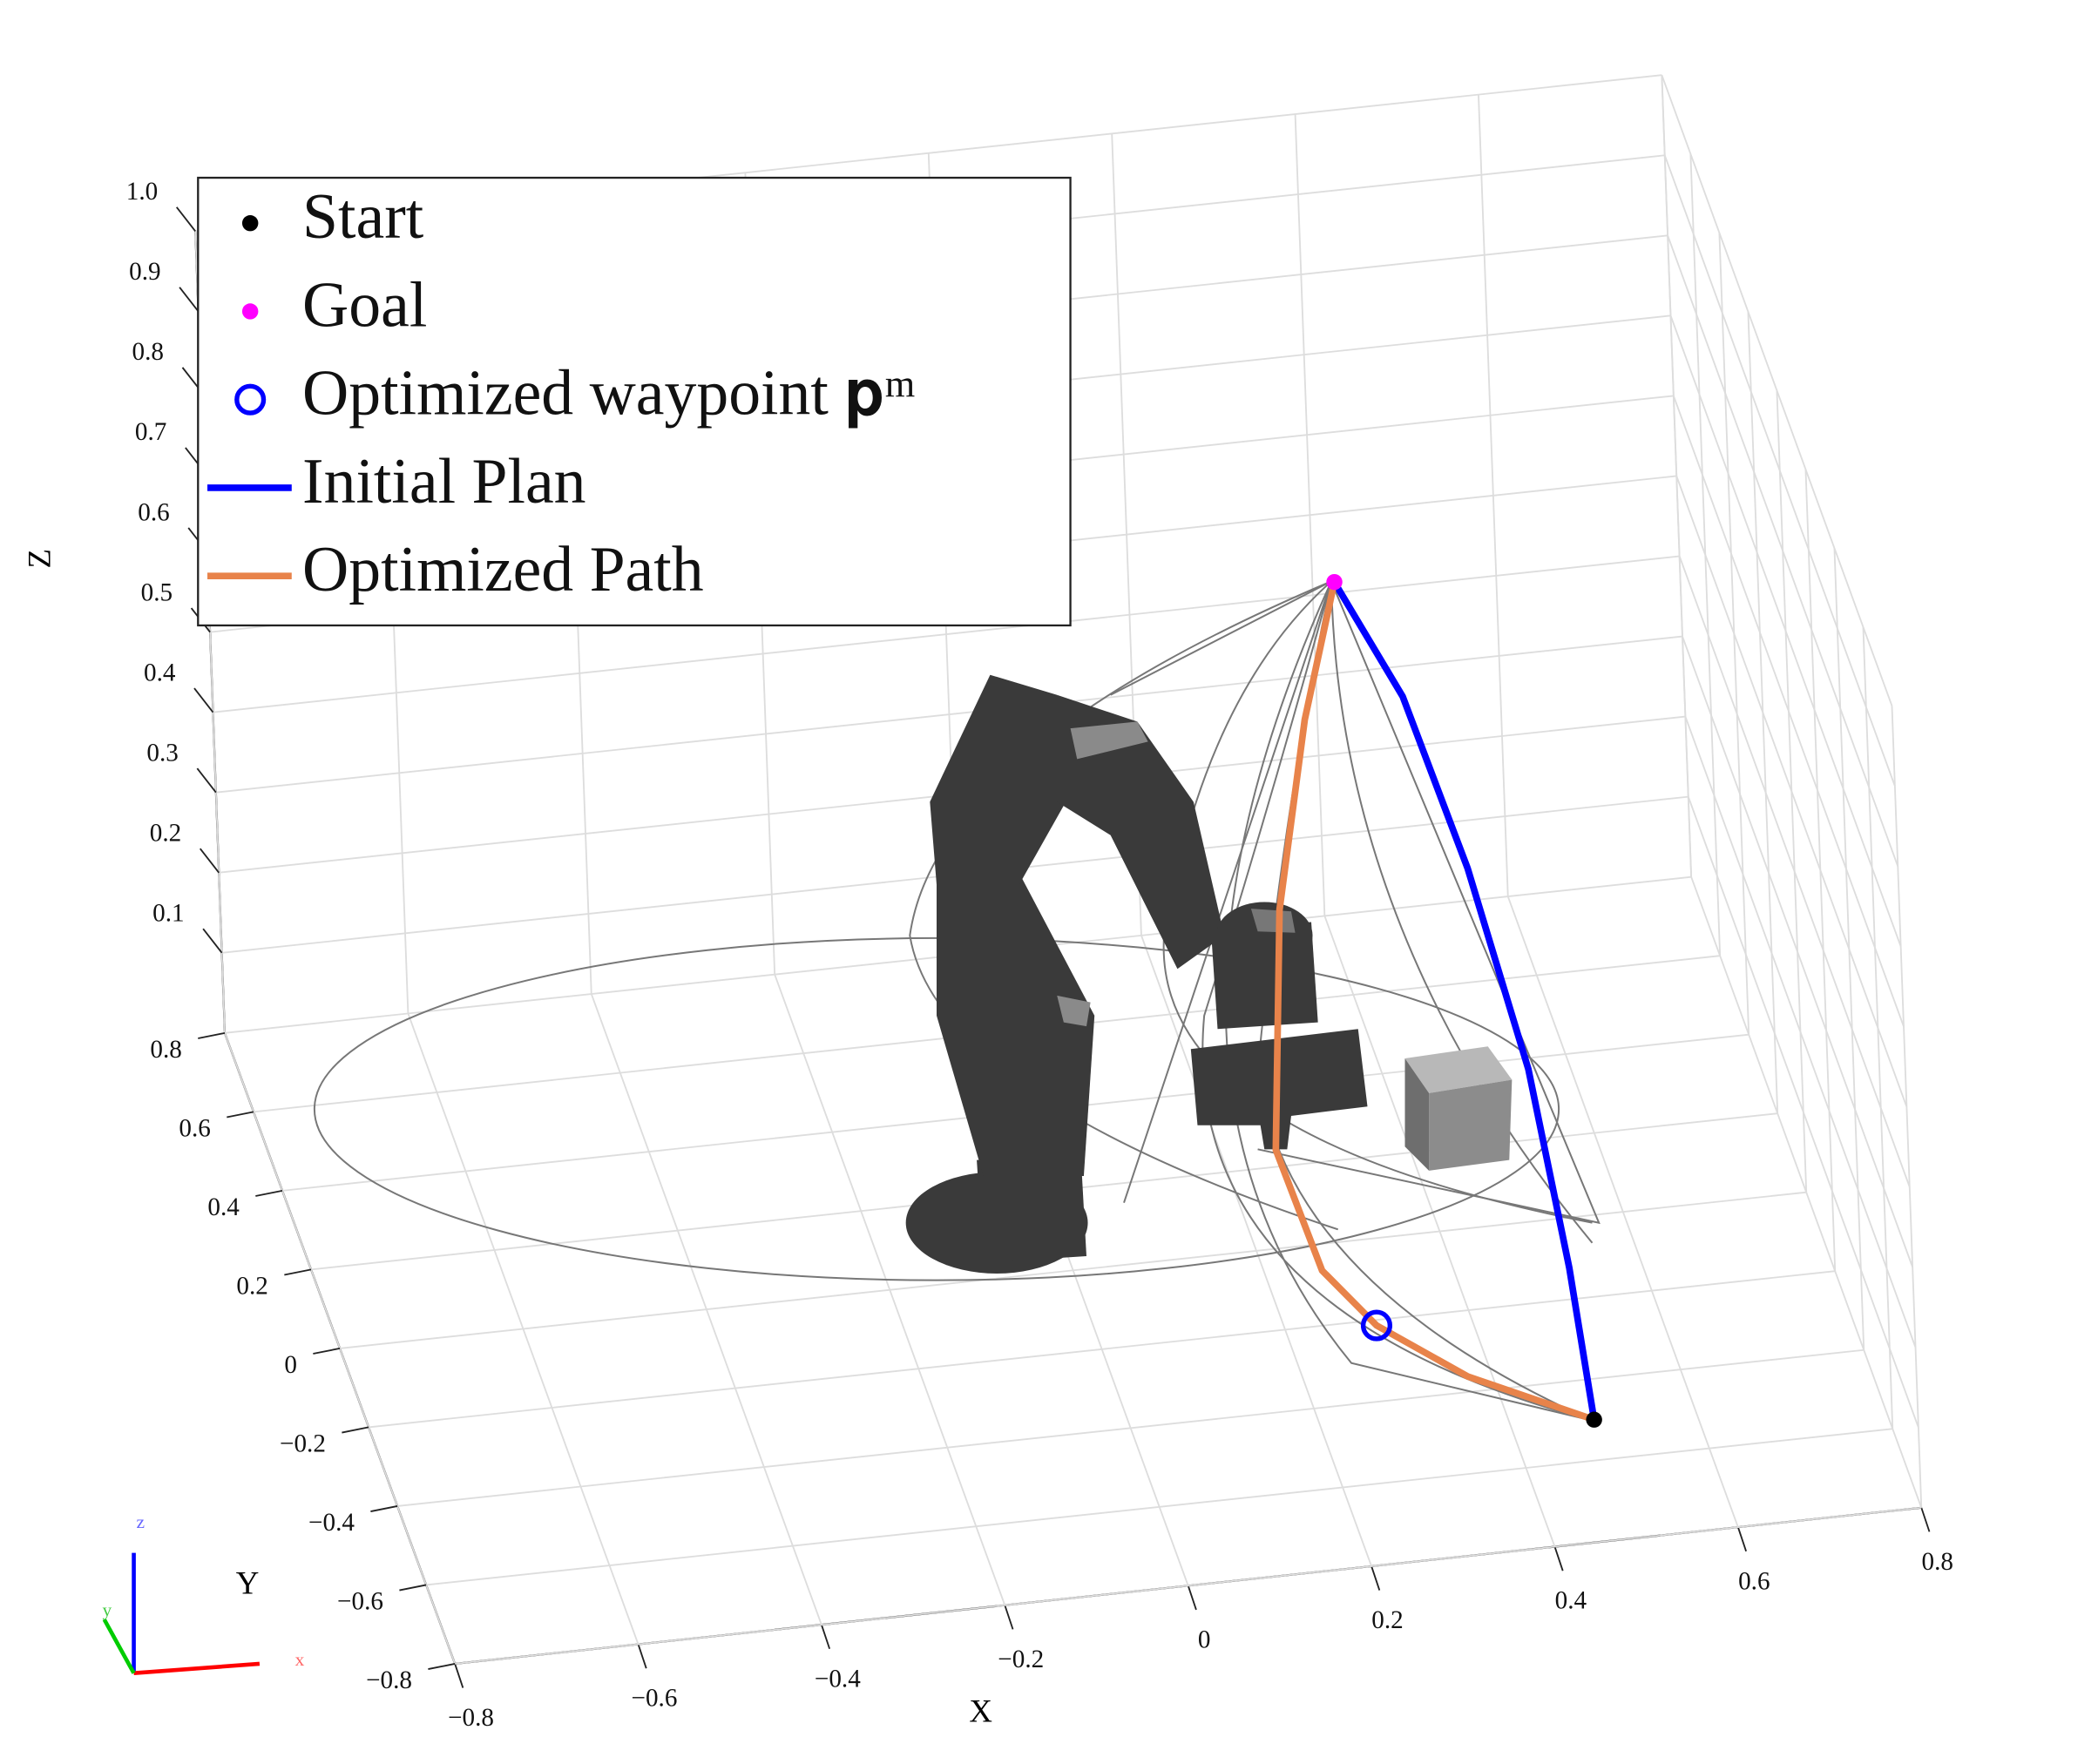 This screenshot has height=1764, width=2098. I want to click on triad-label: z, so click(140, 1521).